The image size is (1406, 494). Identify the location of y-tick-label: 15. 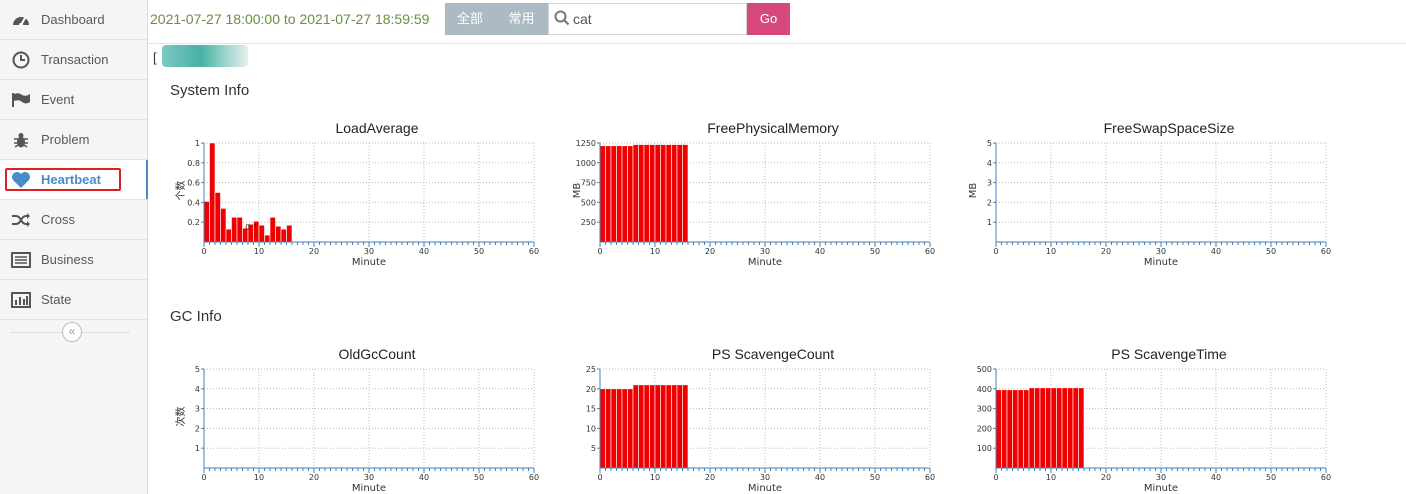
(591, 409).